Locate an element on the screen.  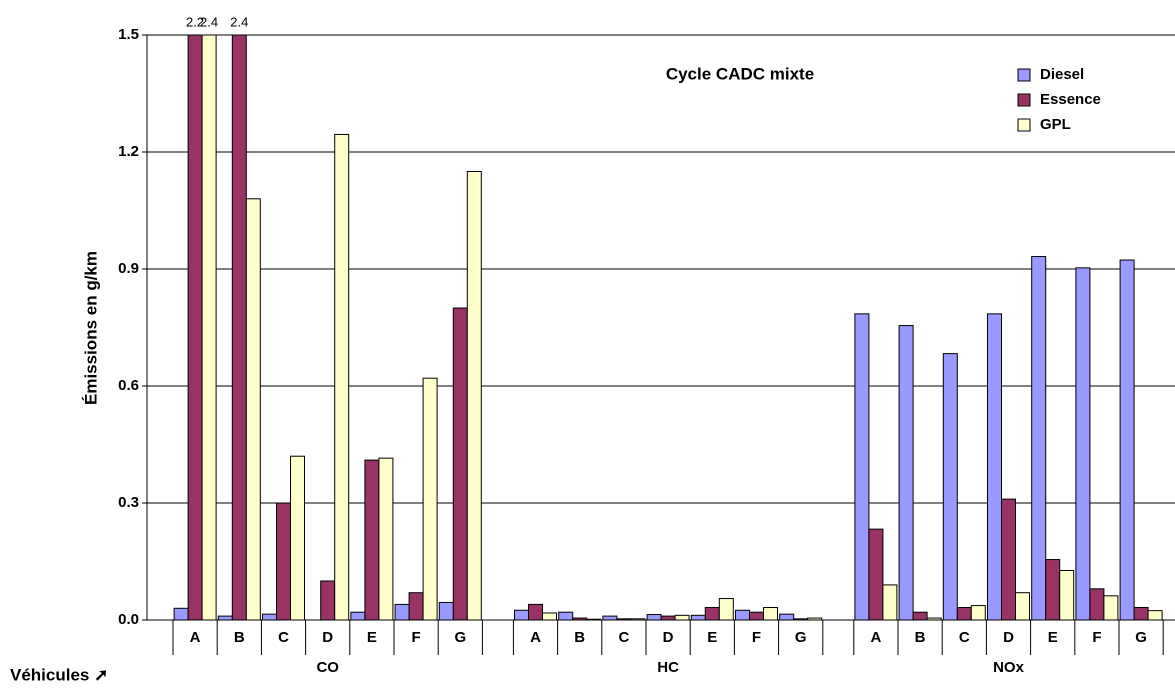
y-tick-label: 1.2 is located at coordinates (128, 151).